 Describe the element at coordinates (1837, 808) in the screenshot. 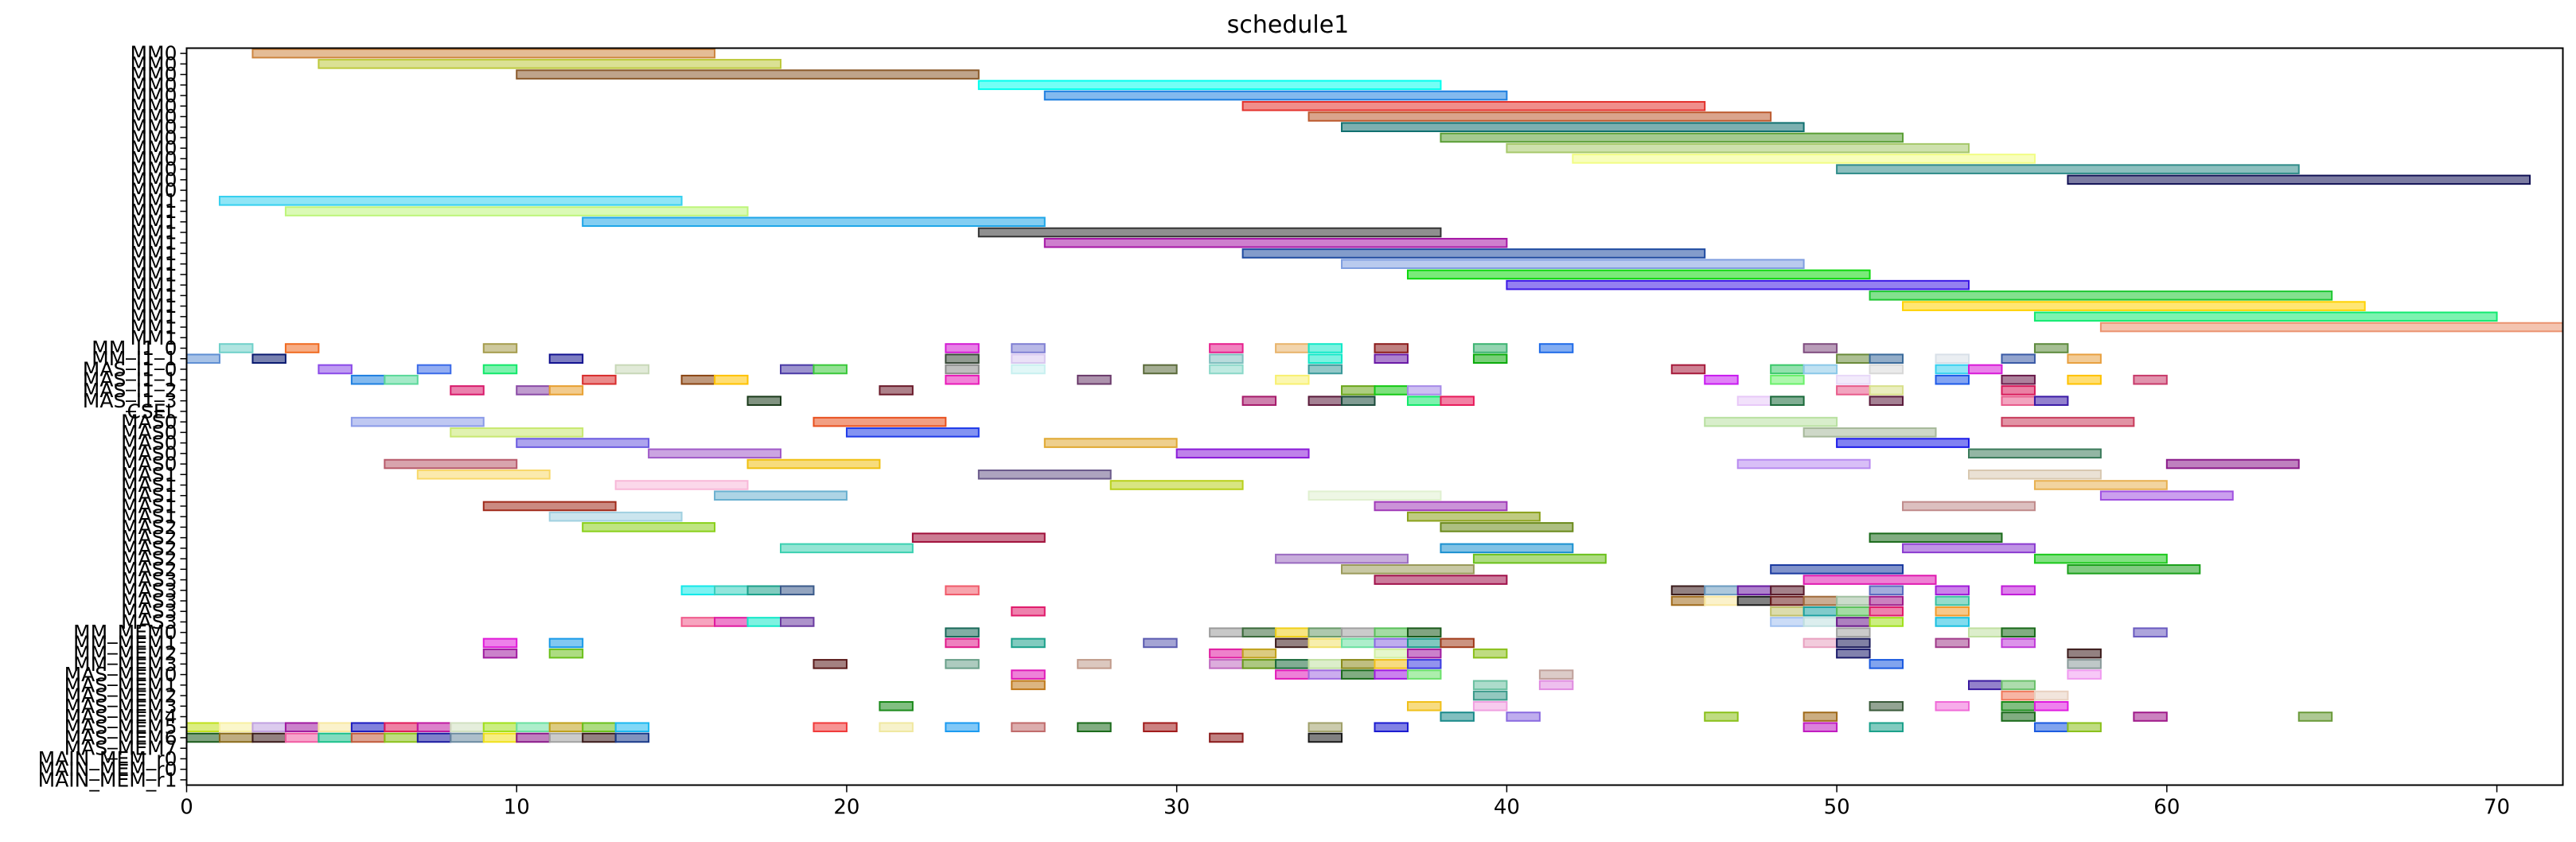

I see `x-tick-label: 50` at that location.